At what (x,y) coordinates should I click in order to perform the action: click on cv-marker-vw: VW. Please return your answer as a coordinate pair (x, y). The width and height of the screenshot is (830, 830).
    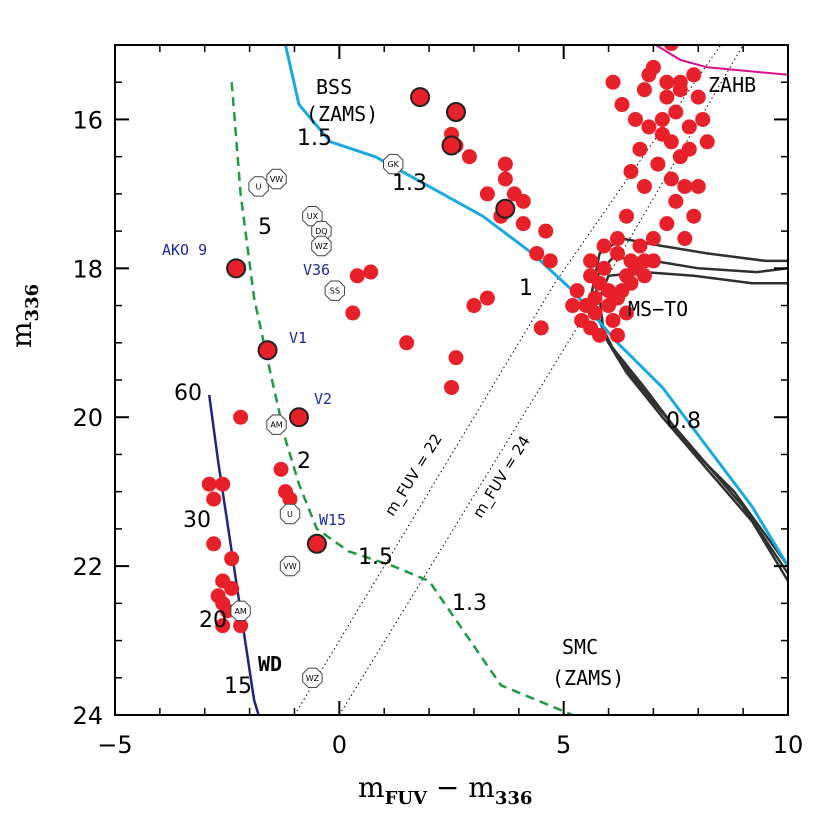
    Looking at the image, I should click on (276, 179).